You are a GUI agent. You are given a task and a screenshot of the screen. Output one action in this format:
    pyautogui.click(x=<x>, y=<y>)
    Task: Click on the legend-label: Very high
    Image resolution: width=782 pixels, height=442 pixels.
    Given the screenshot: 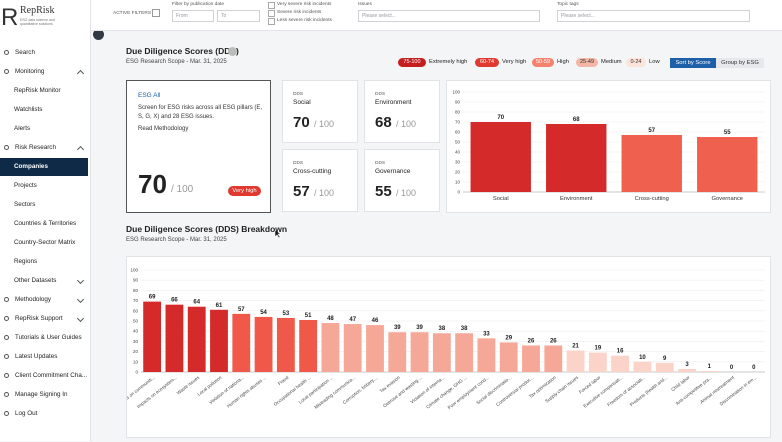 What is the action you would take?
    pyautogui.click(x=514, y=62)
    